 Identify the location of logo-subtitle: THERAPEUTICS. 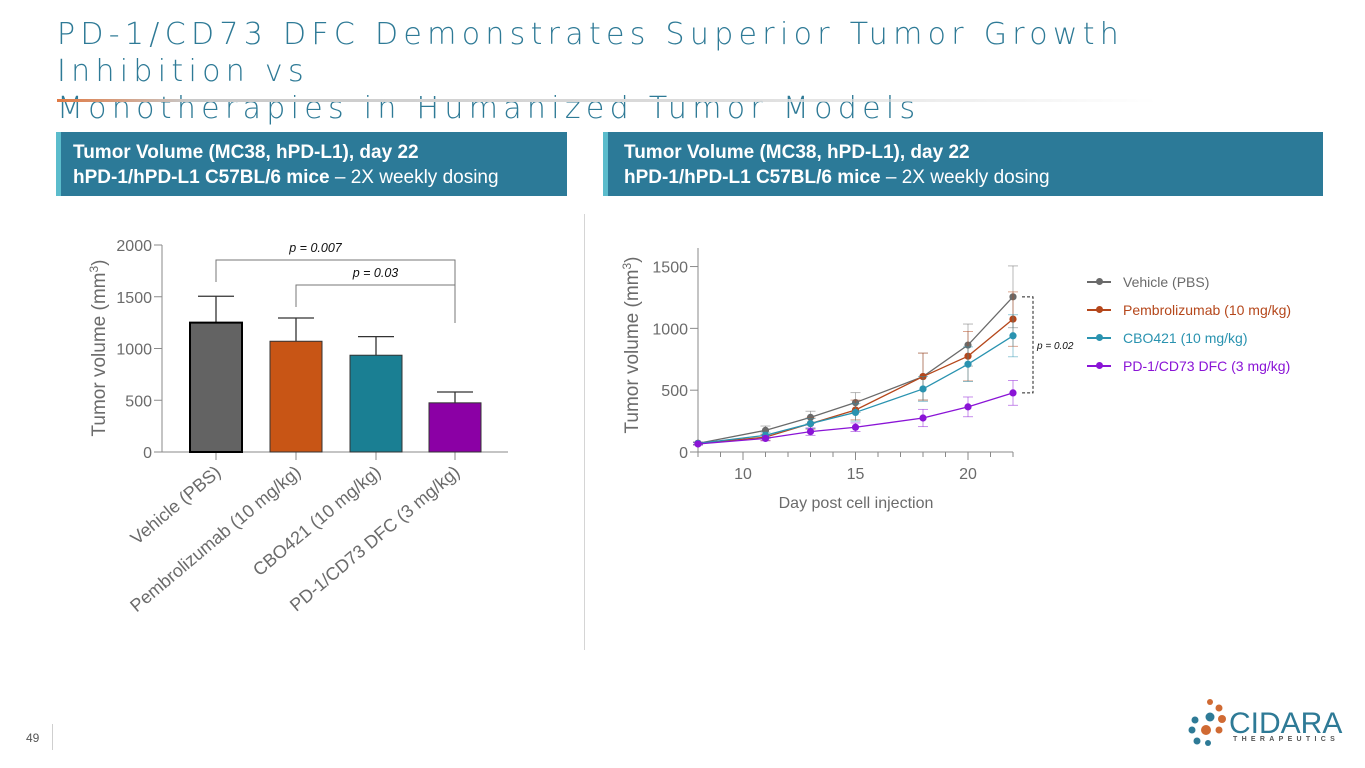
(1286, 739).